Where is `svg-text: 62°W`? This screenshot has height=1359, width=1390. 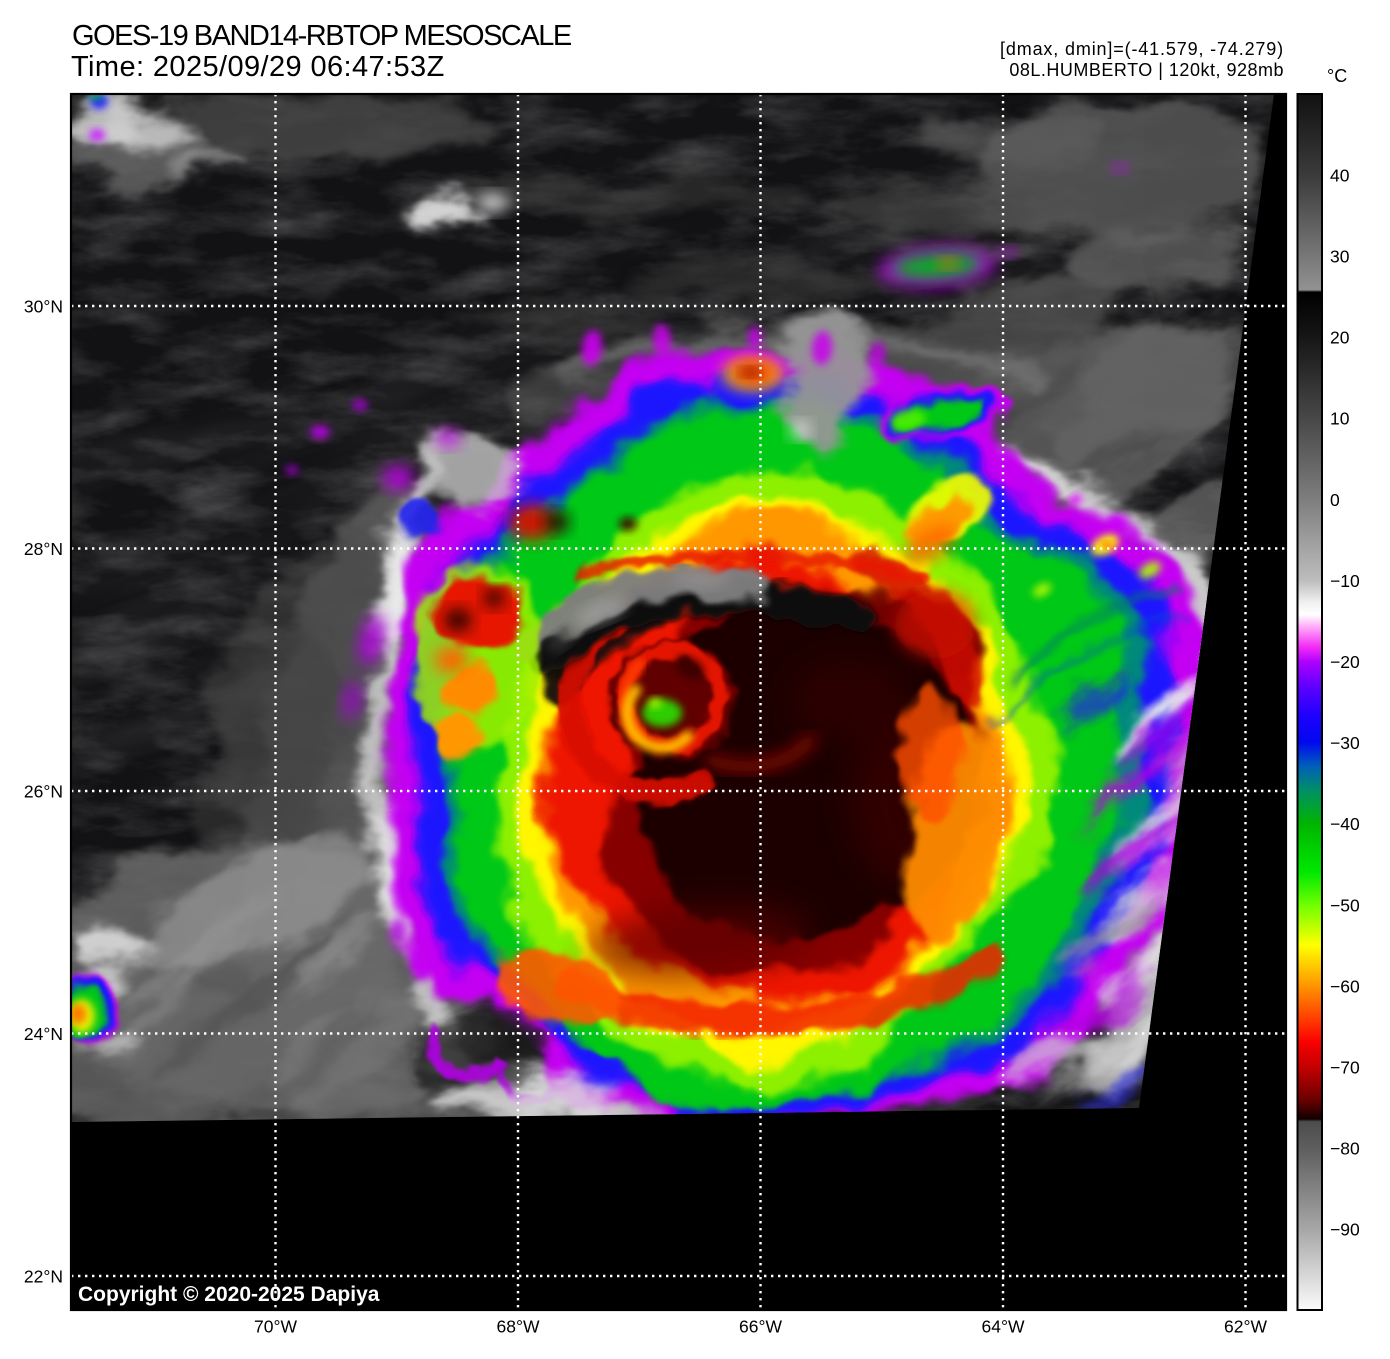
svg-text: 62°W is located at coordinates (1245, 1327).